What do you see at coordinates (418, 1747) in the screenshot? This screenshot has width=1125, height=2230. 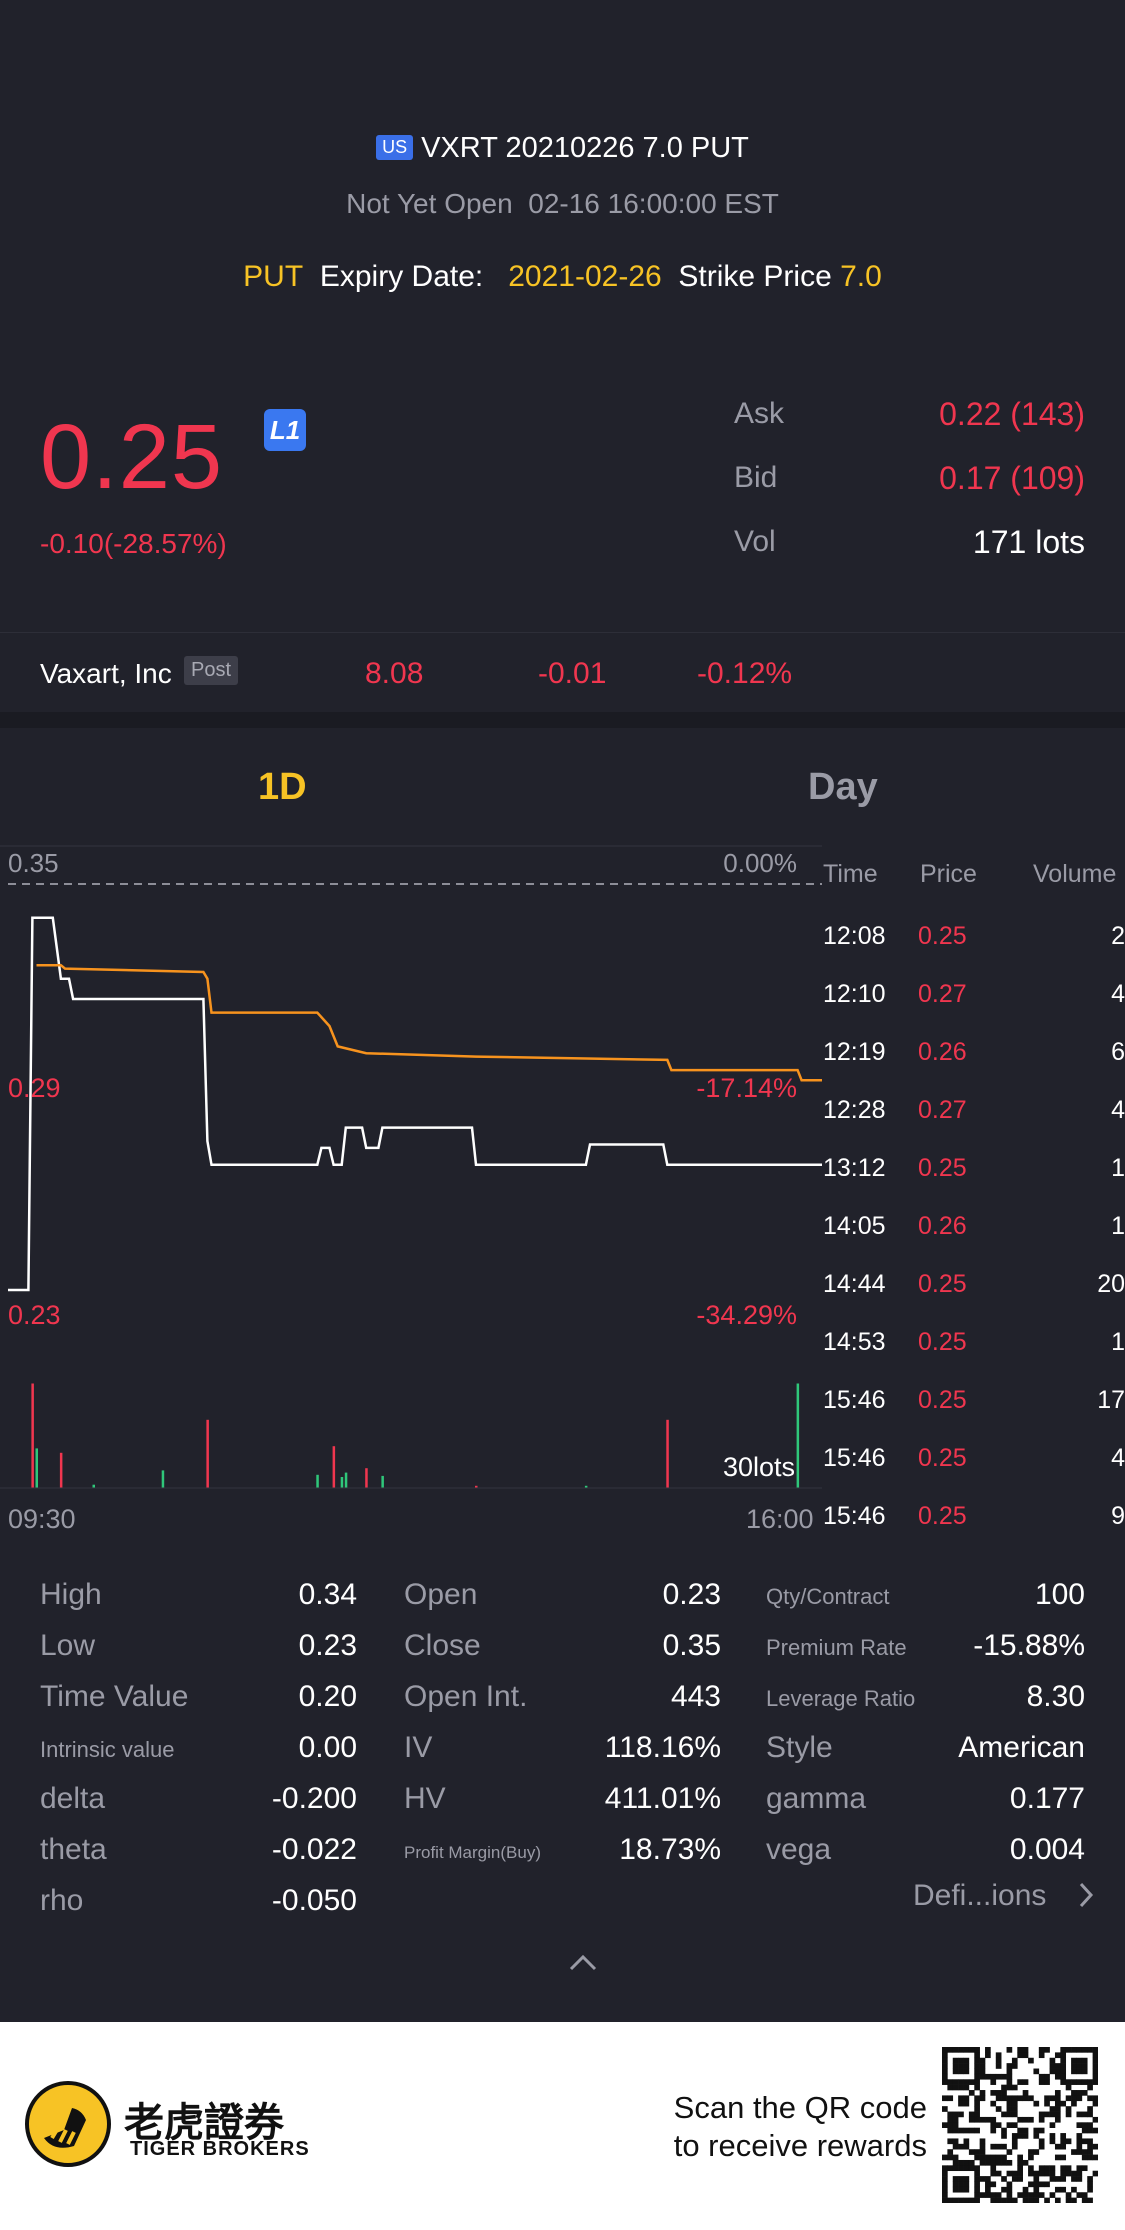 I see `stat-label: IV` at bounding box center [418, 1747].